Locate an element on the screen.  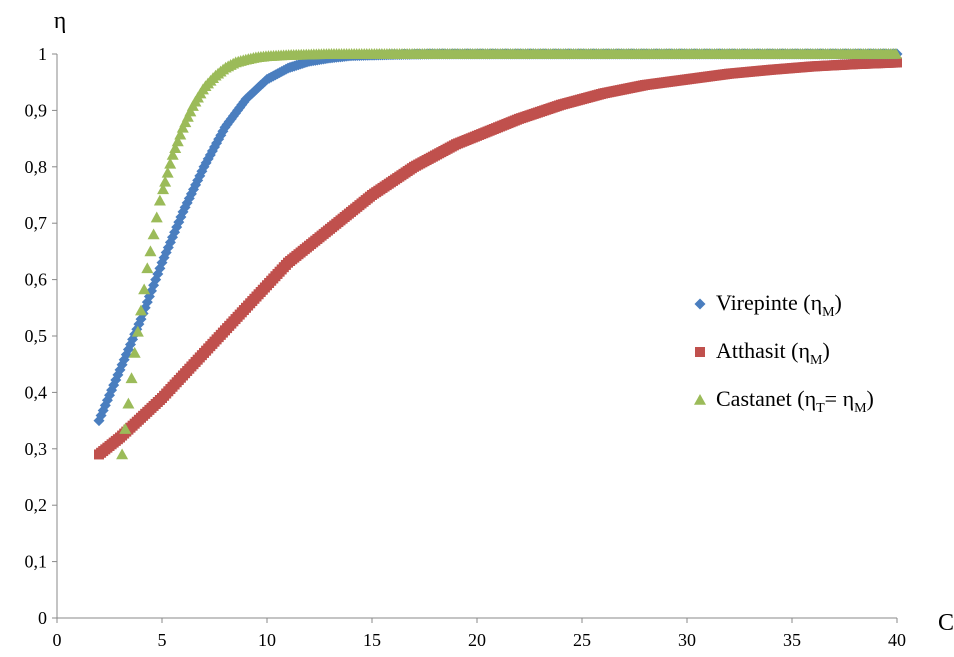
x-tick-label: 35 is located at coordinates (792, 640).